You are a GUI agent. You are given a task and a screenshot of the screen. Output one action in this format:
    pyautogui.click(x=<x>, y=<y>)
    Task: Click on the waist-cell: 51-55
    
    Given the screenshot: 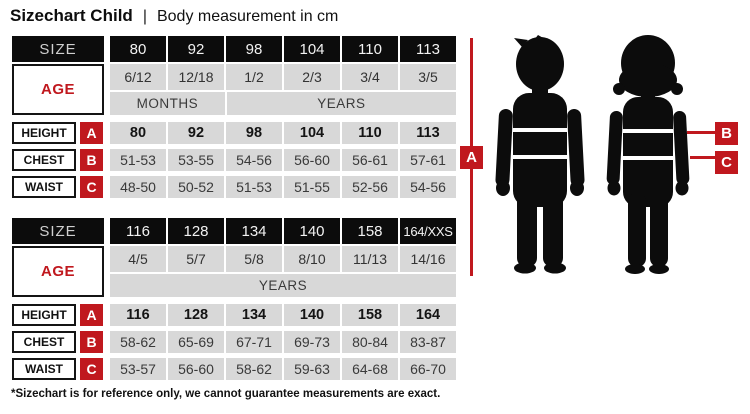 What is the action you would take?
    pyautogui.click(x=312, y=187)
    